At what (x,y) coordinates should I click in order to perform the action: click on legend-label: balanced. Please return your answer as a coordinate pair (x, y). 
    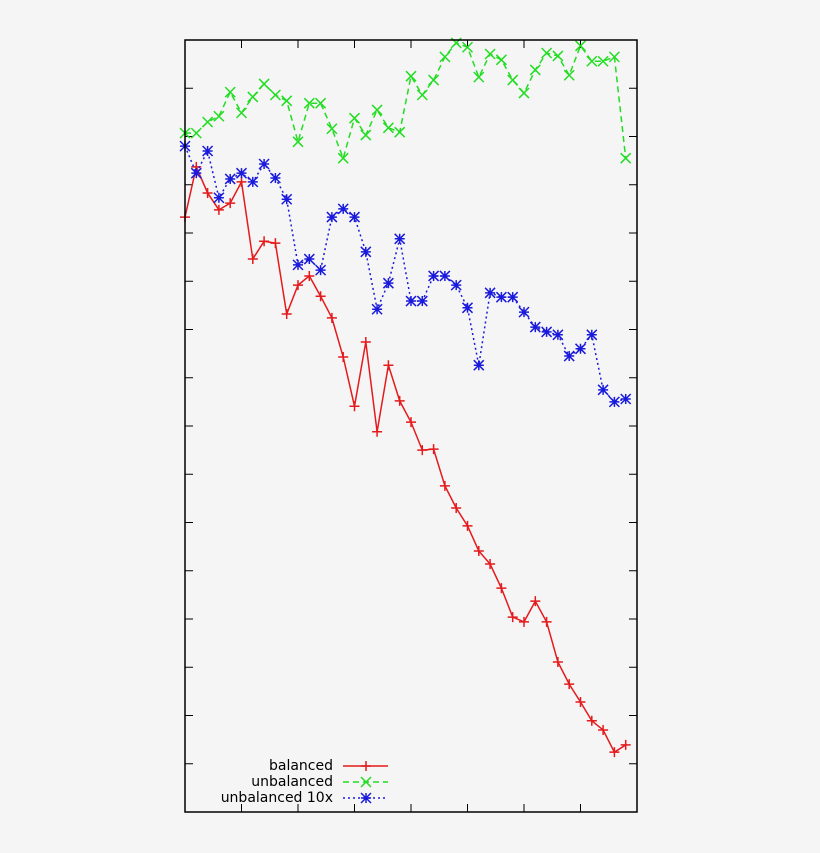
    Looking at the image, I should click on (301, 766).